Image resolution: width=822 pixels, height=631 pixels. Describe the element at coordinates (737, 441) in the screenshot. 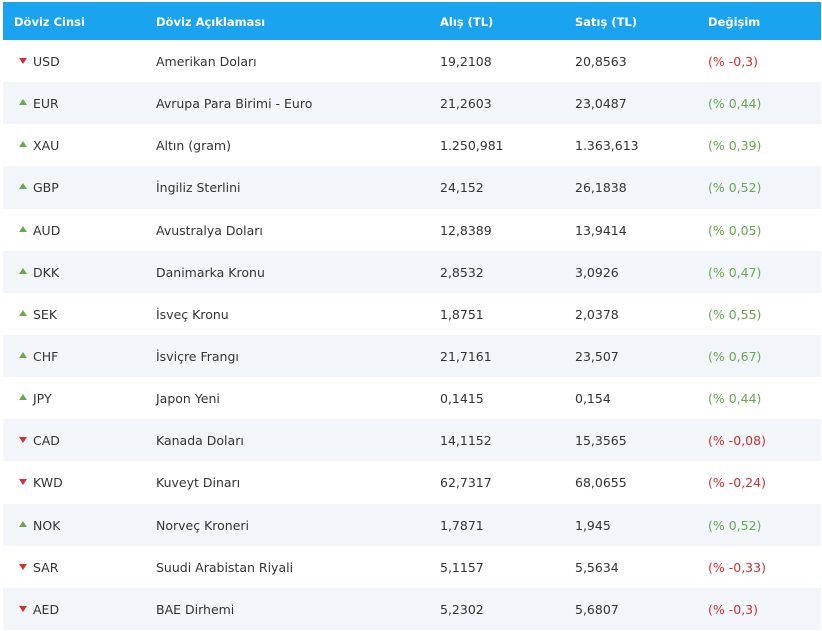

I see `change-percent: (% -0,08)` at that location.